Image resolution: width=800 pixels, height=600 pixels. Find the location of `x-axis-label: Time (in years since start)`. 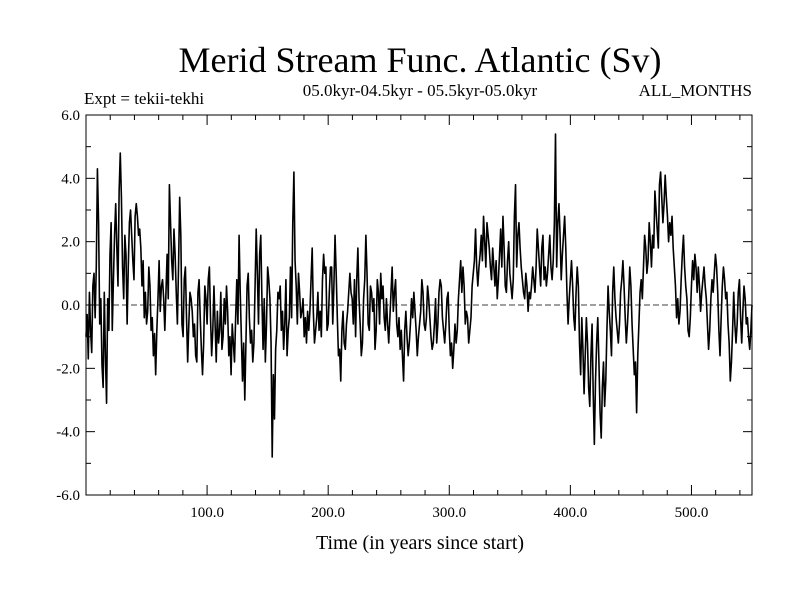

x-axis-label: Time (in years since start) is located at coordinates (420, 543).